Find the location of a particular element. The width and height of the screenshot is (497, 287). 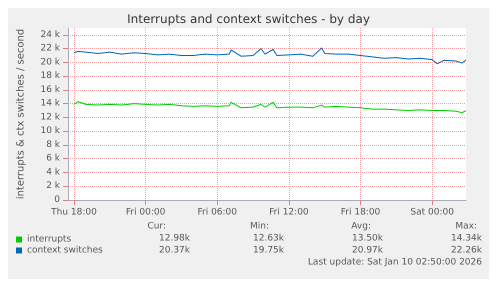

text: 14.34k is located at coordinates (467, 239).